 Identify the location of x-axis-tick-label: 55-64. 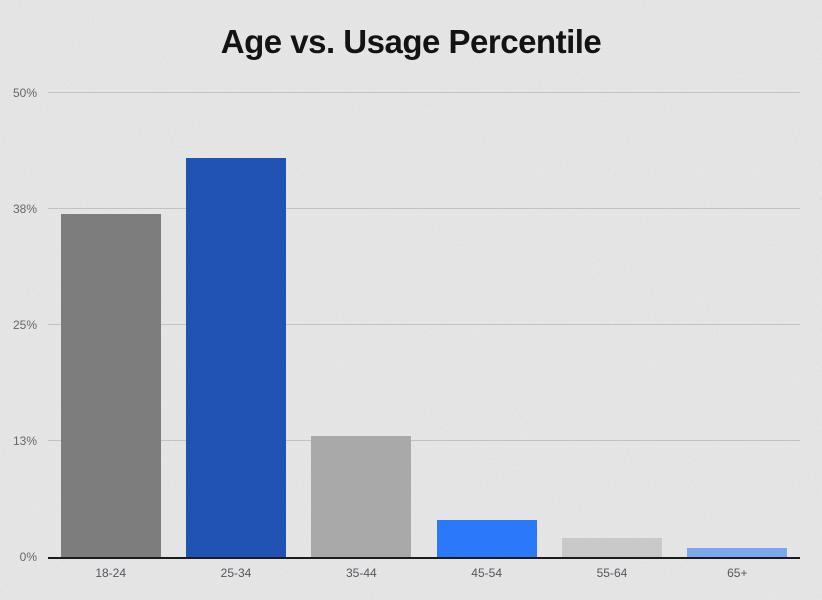
(612, 573).